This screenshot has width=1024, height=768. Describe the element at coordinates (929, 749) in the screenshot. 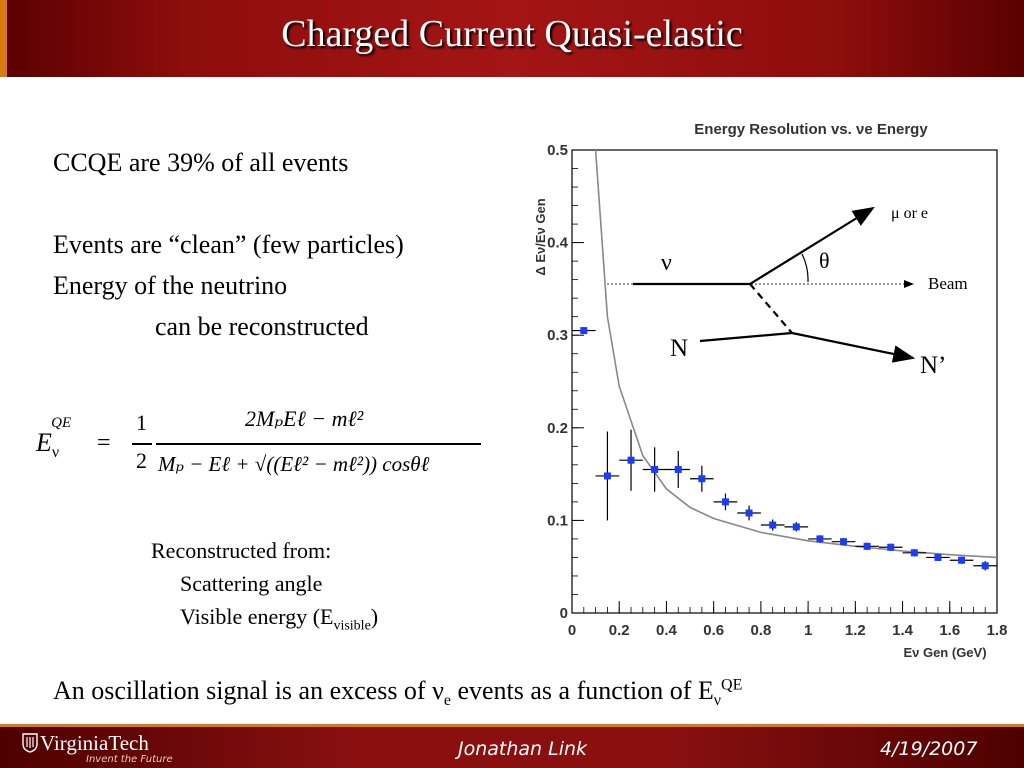

I see `footer-date: 4/19/2007` at that location.